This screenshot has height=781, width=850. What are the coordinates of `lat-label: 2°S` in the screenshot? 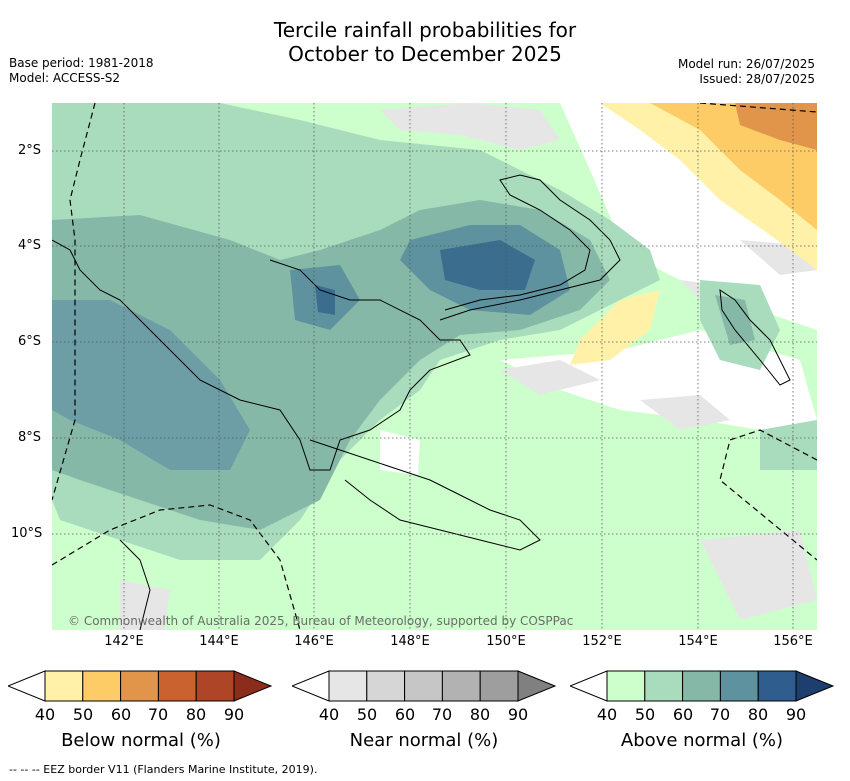 It's located at (30, 150).